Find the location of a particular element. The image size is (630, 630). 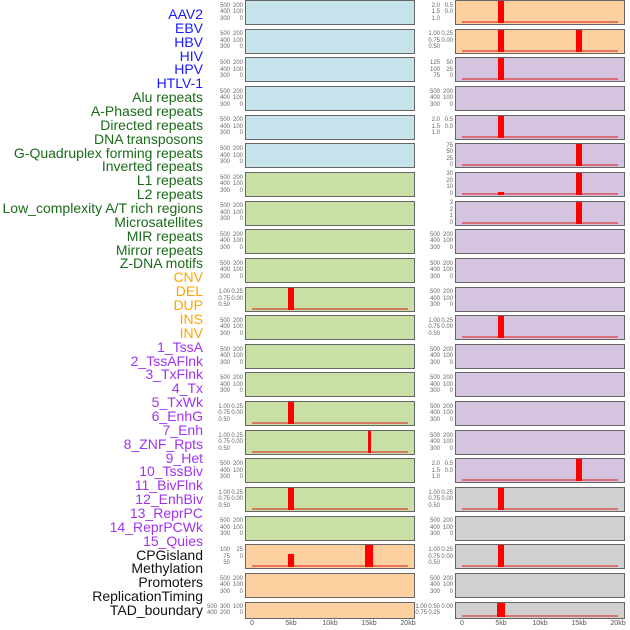

track-label: Inverted repeats is located at coordinates (152, 166).